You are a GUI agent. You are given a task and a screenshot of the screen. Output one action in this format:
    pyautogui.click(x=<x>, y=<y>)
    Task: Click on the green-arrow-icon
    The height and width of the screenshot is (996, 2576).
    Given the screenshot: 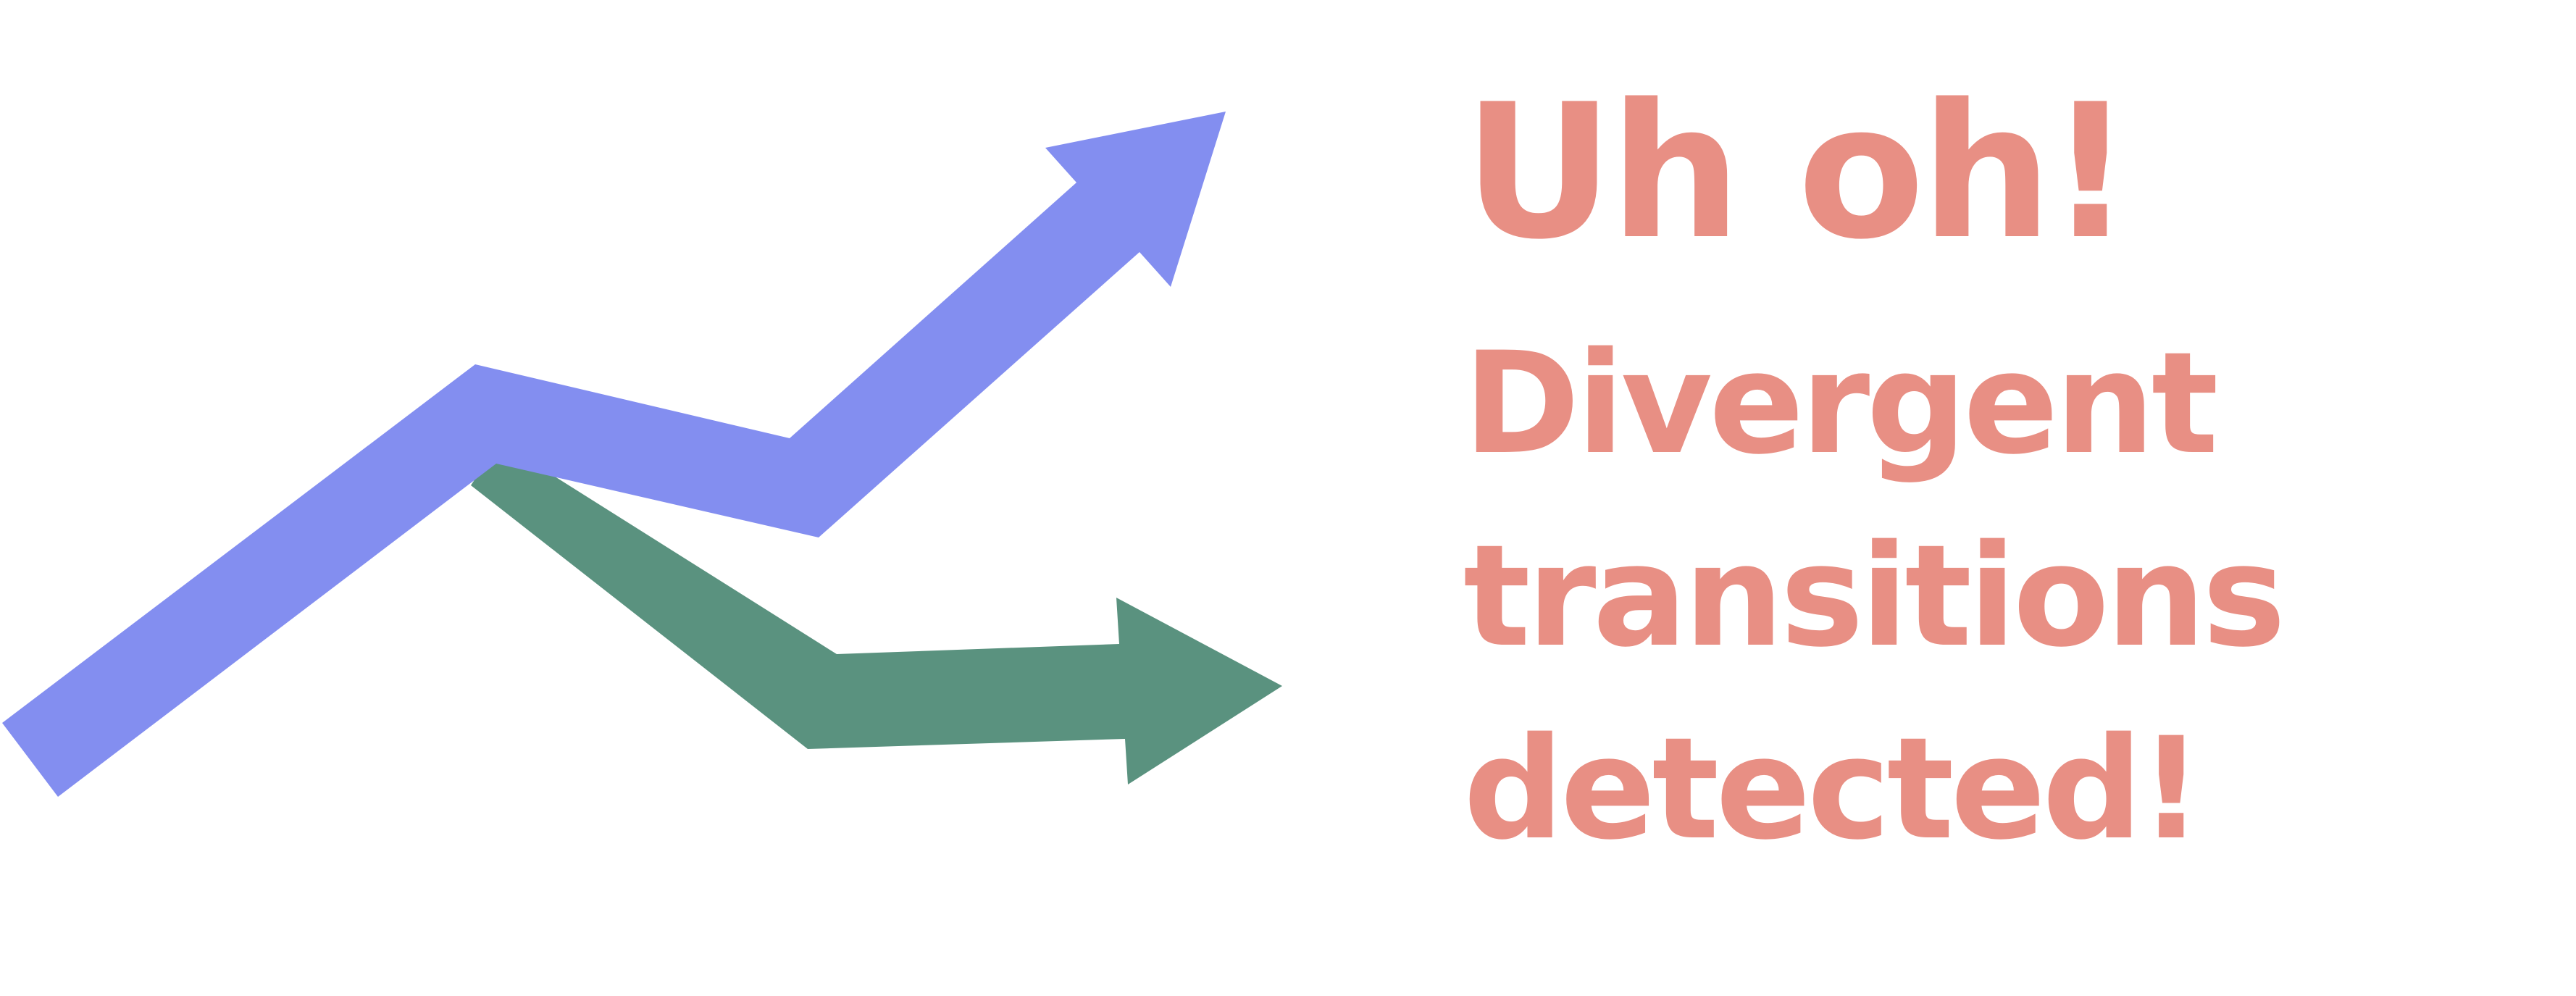 What is the action you would take?
    pyautogui.click(x=877, y=613)
    